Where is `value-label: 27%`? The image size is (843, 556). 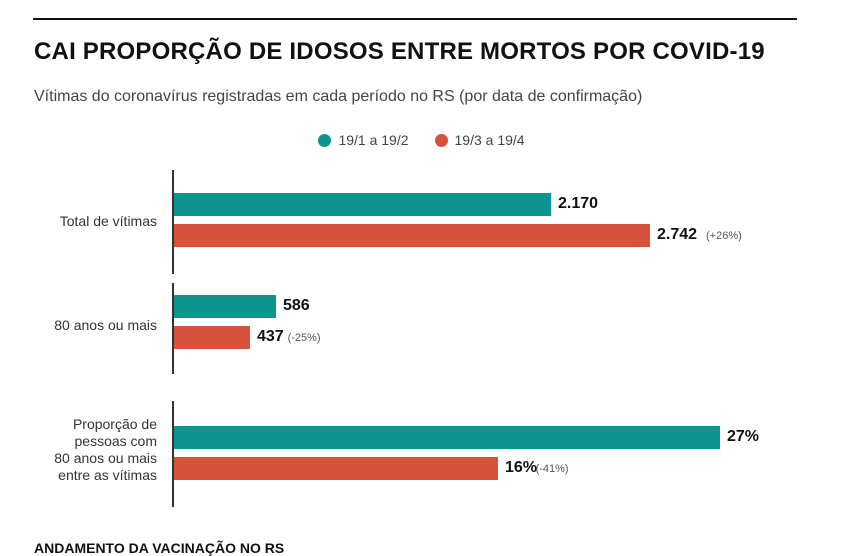
value-label: 27% is located at coordinates (743, 436).